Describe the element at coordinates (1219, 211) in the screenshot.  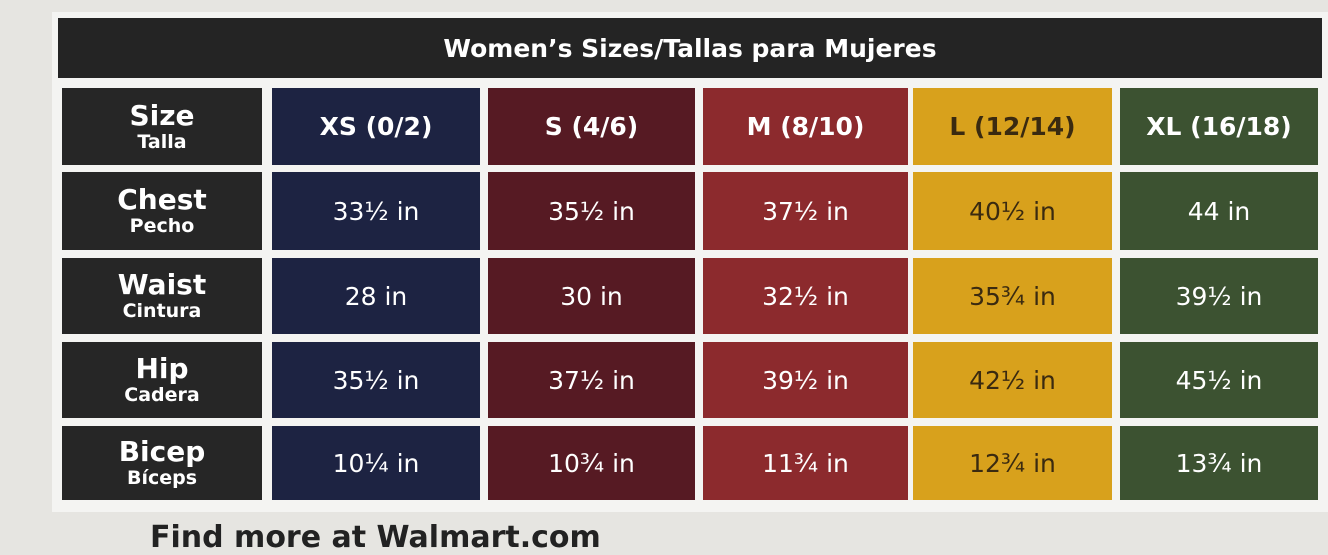
I see `measurement-cell: 44 in` at that location.